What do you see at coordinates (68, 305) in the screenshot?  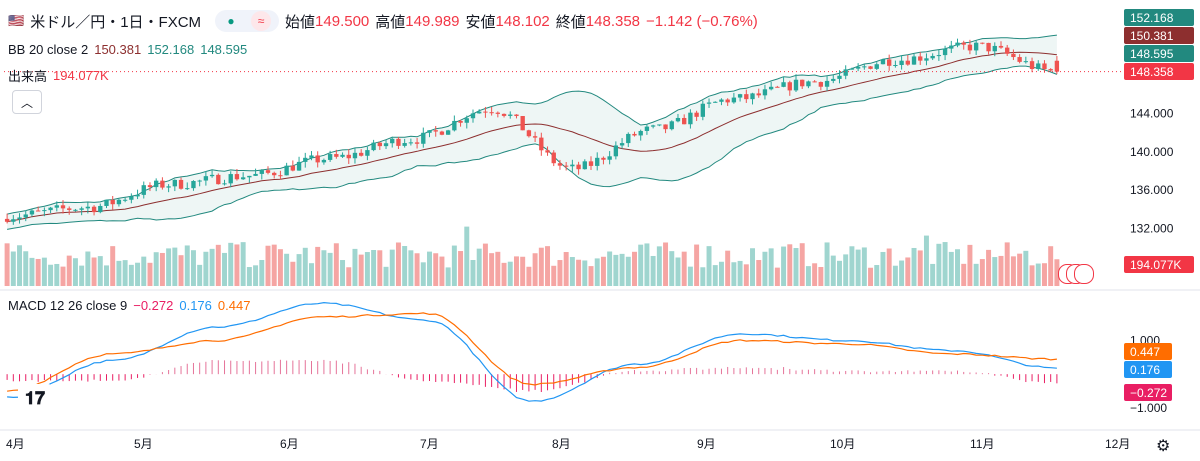 I see `macd-label: MACD 12 26 close 9` at bounding box center [68, 305].